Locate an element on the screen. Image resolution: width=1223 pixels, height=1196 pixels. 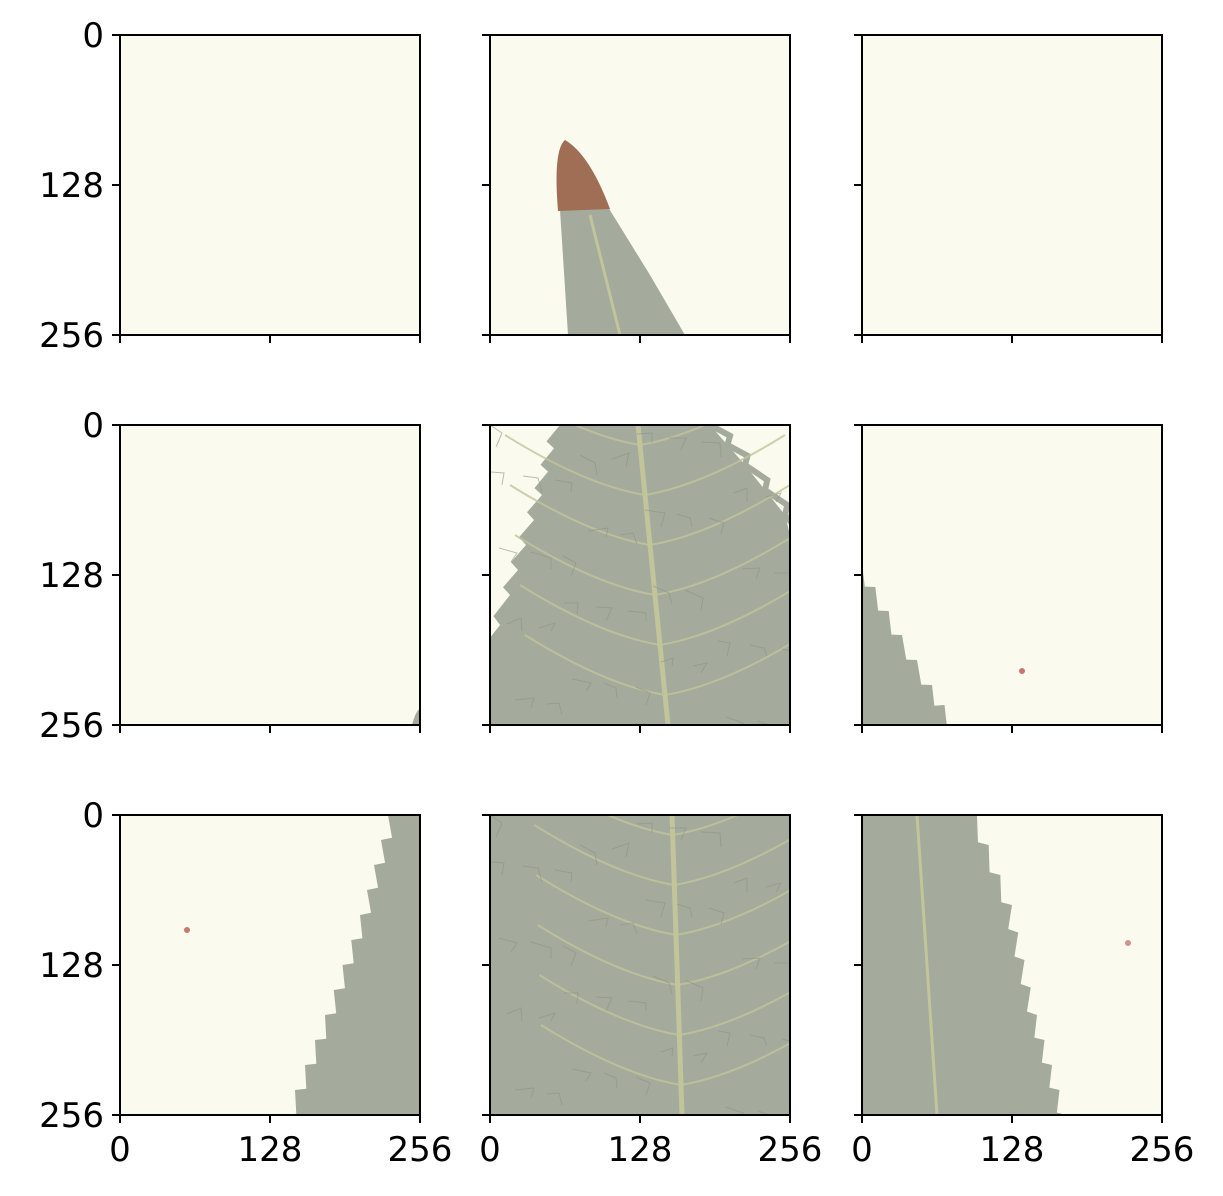
panel-r1-c1 is located at coordinates (640, 575).